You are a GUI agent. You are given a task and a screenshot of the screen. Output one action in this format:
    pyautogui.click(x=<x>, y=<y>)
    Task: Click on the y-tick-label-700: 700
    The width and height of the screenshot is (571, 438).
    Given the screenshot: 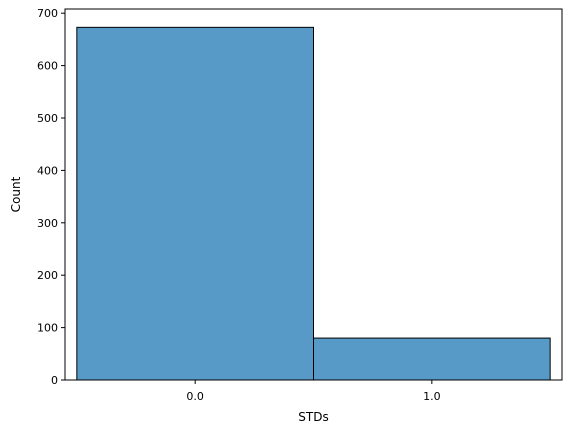 What is the action you would take?
    pyautogui.click(x=47, y=13)
    